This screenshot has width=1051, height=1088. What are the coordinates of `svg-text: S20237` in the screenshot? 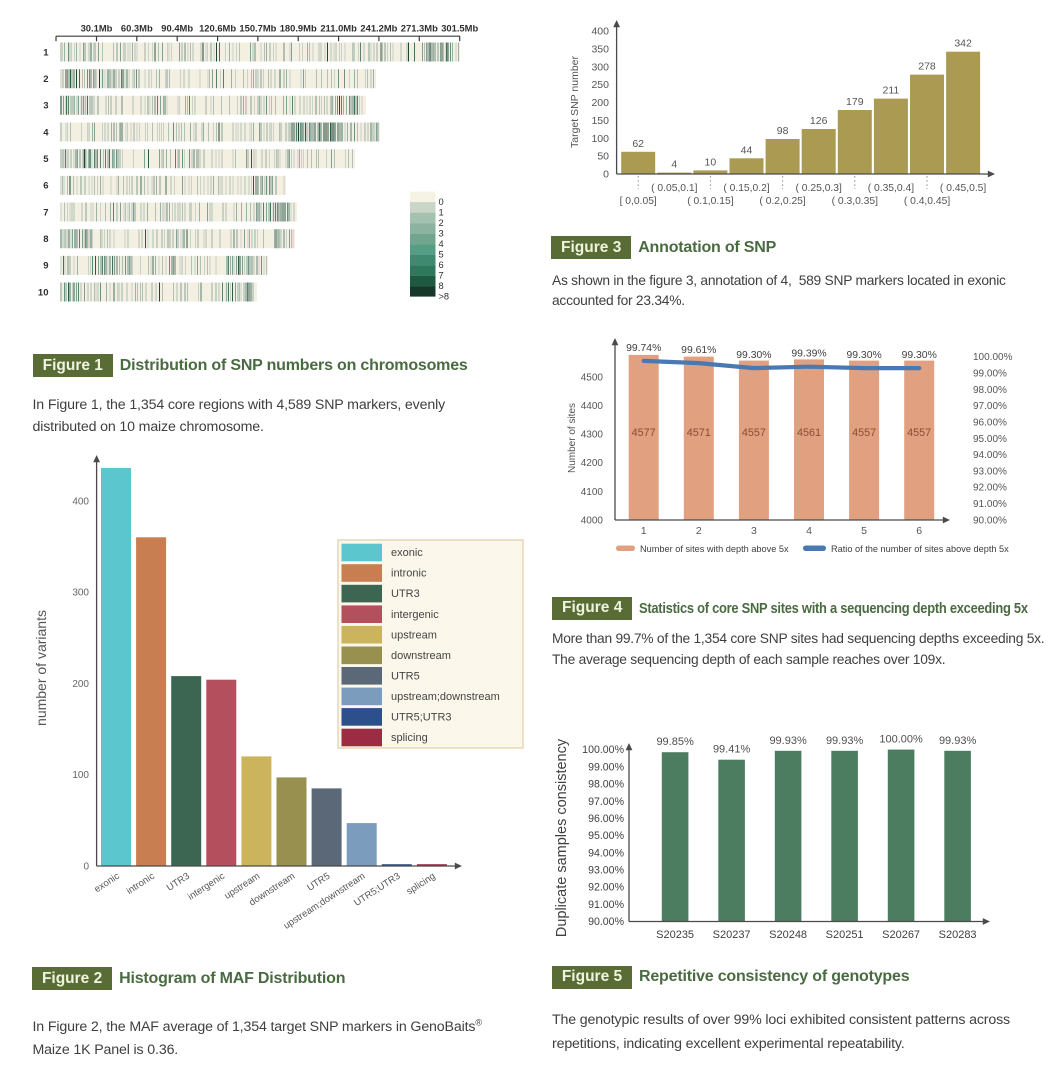 It's located at (732, 935).